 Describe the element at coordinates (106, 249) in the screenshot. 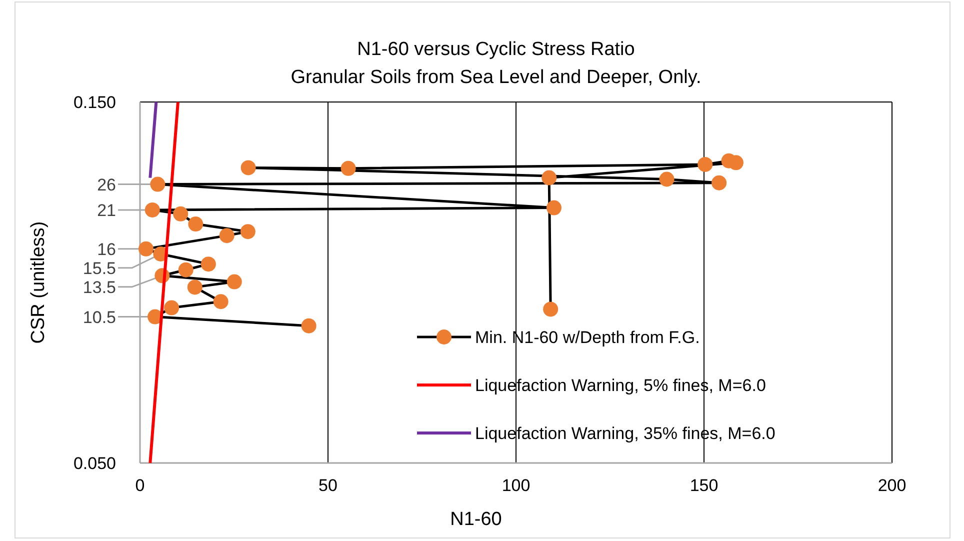

I see `annotation: 16` at that location.